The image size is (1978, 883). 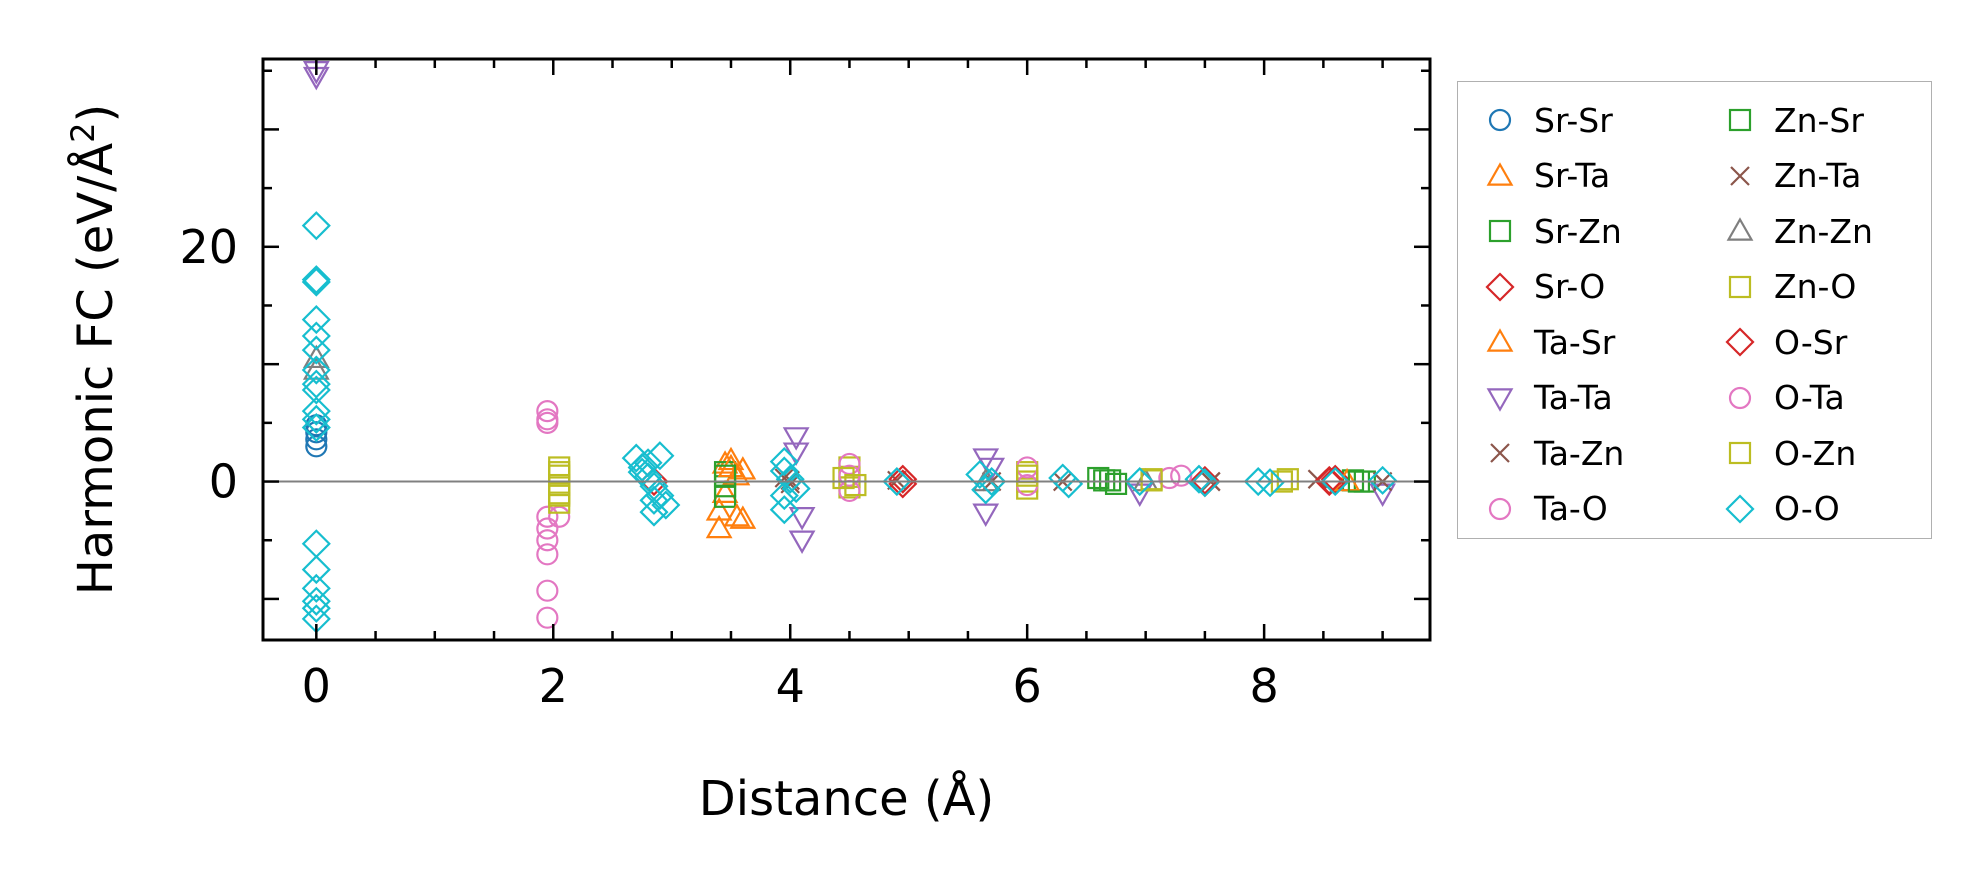 I want to click on data-point-zn-zn, so click(x=316, y=368).